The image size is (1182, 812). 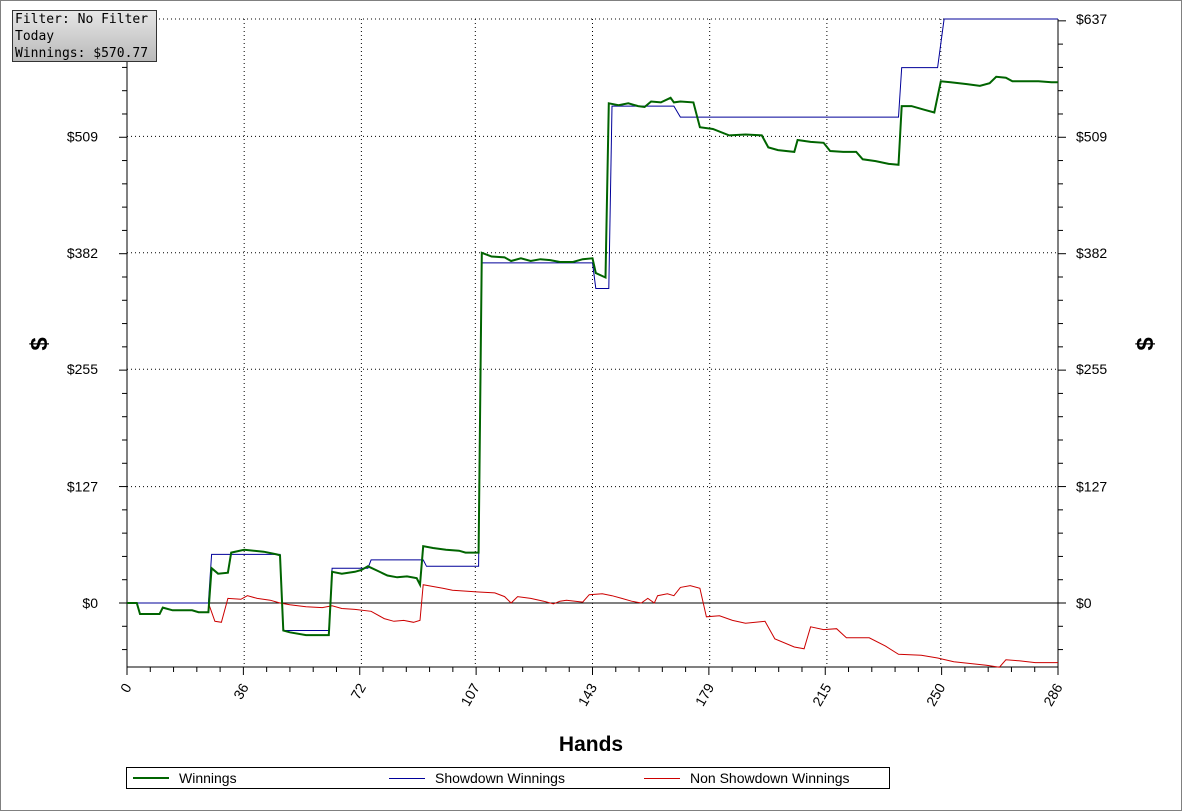 I want to click on x-tick-label: 250, so click(x=936, y=694).